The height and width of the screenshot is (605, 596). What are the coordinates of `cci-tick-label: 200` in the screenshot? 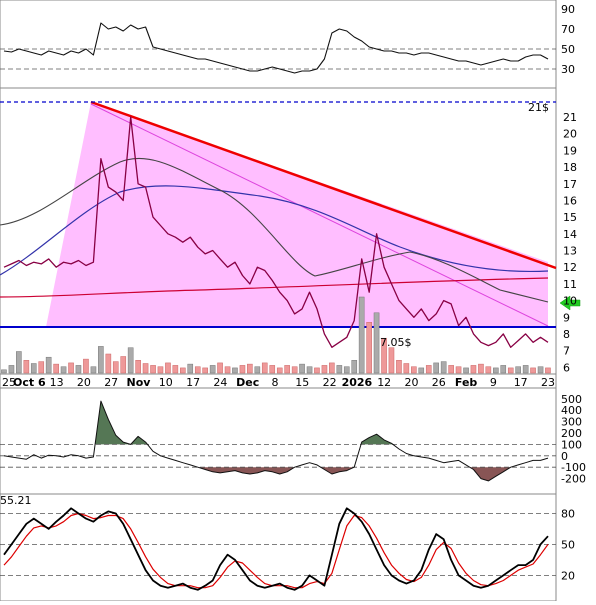 It's located at (571, 433).